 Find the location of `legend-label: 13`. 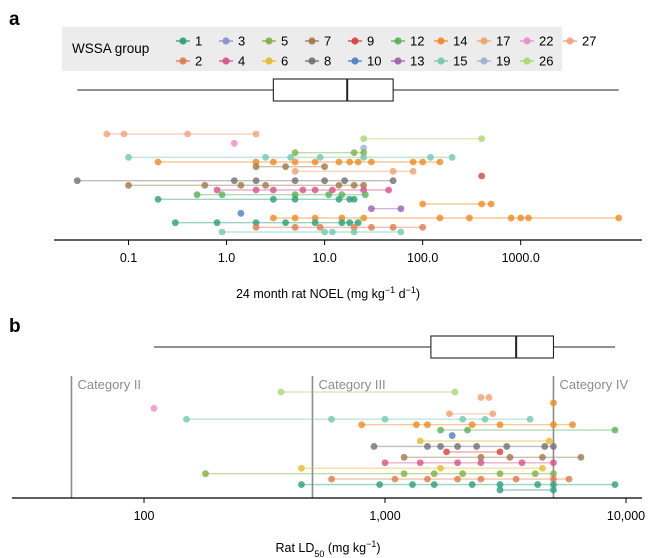

legend-label: 13 is located at coordinates (417, 61).